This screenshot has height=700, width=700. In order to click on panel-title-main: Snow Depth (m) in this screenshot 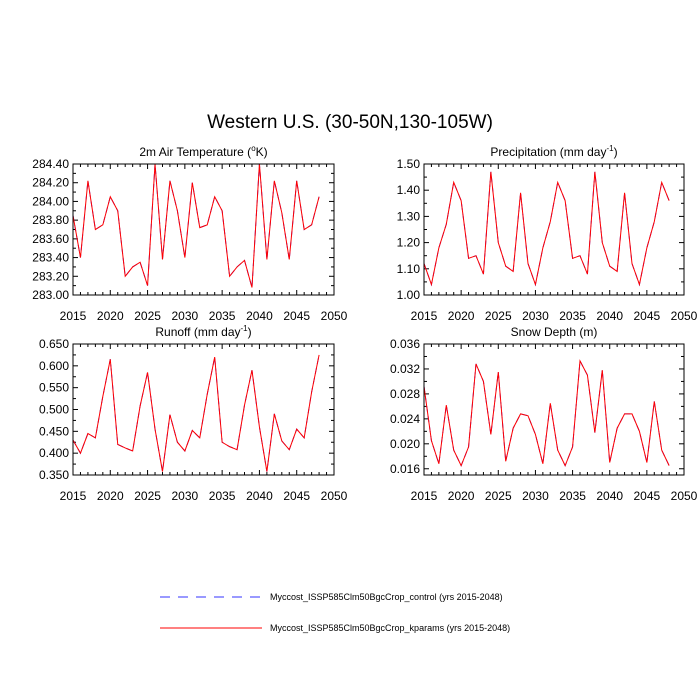, I will do `click(554, 332)`.